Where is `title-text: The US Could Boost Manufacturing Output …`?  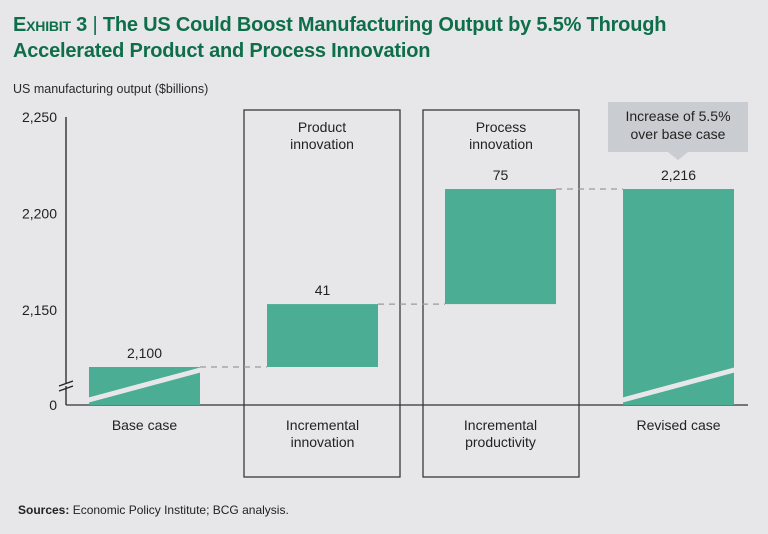
title-text: The US Could Boost Manufacturing Output … is located at coordinates (340, 38).